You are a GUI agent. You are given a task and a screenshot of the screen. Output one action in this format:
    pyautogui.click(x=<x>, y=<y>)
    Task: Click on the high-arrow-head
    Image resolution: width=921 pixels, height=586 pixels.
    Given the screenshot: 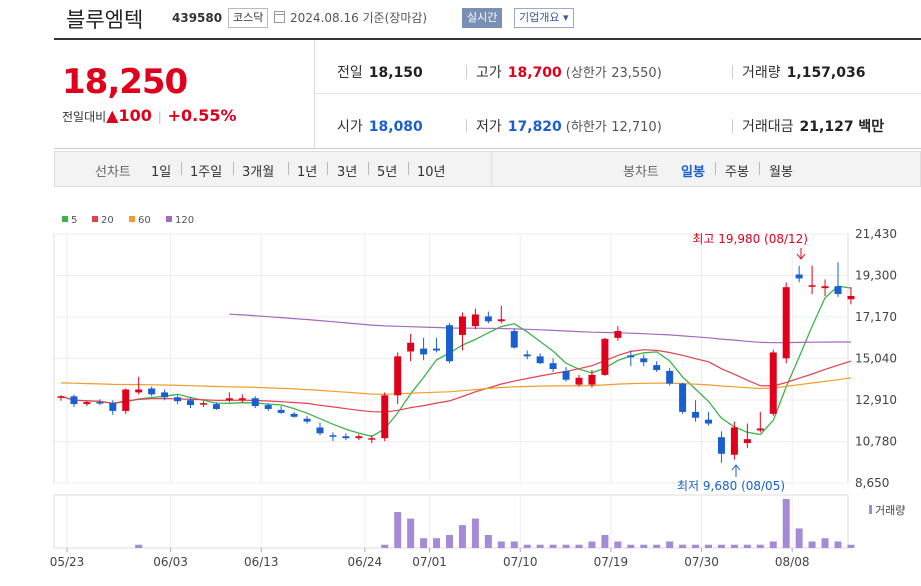 What is the action you would take?
    pyautogui.click(x=801, y=256)
    